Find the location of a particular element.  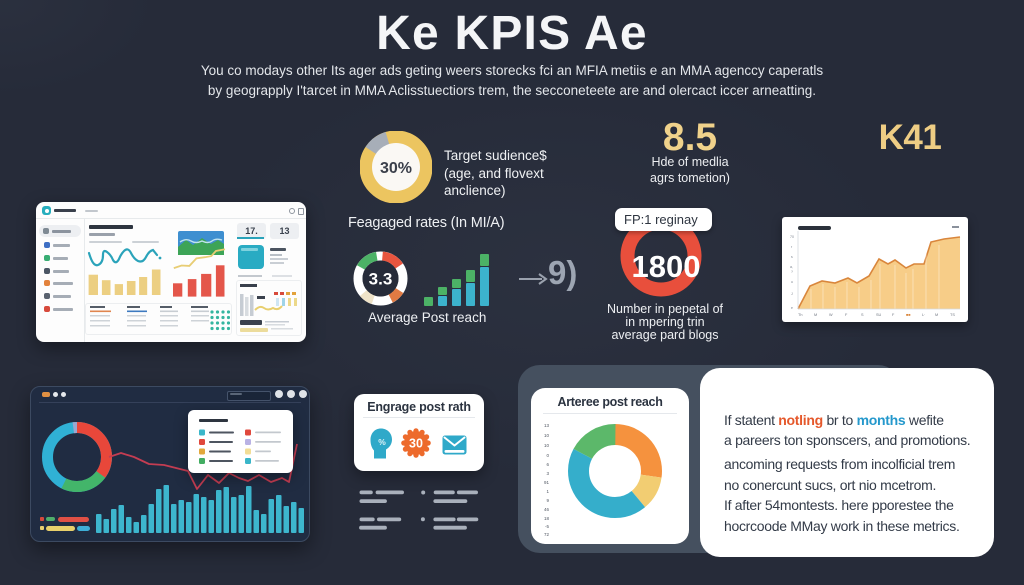

svg-text: a, is located at coordinates (791, 267).